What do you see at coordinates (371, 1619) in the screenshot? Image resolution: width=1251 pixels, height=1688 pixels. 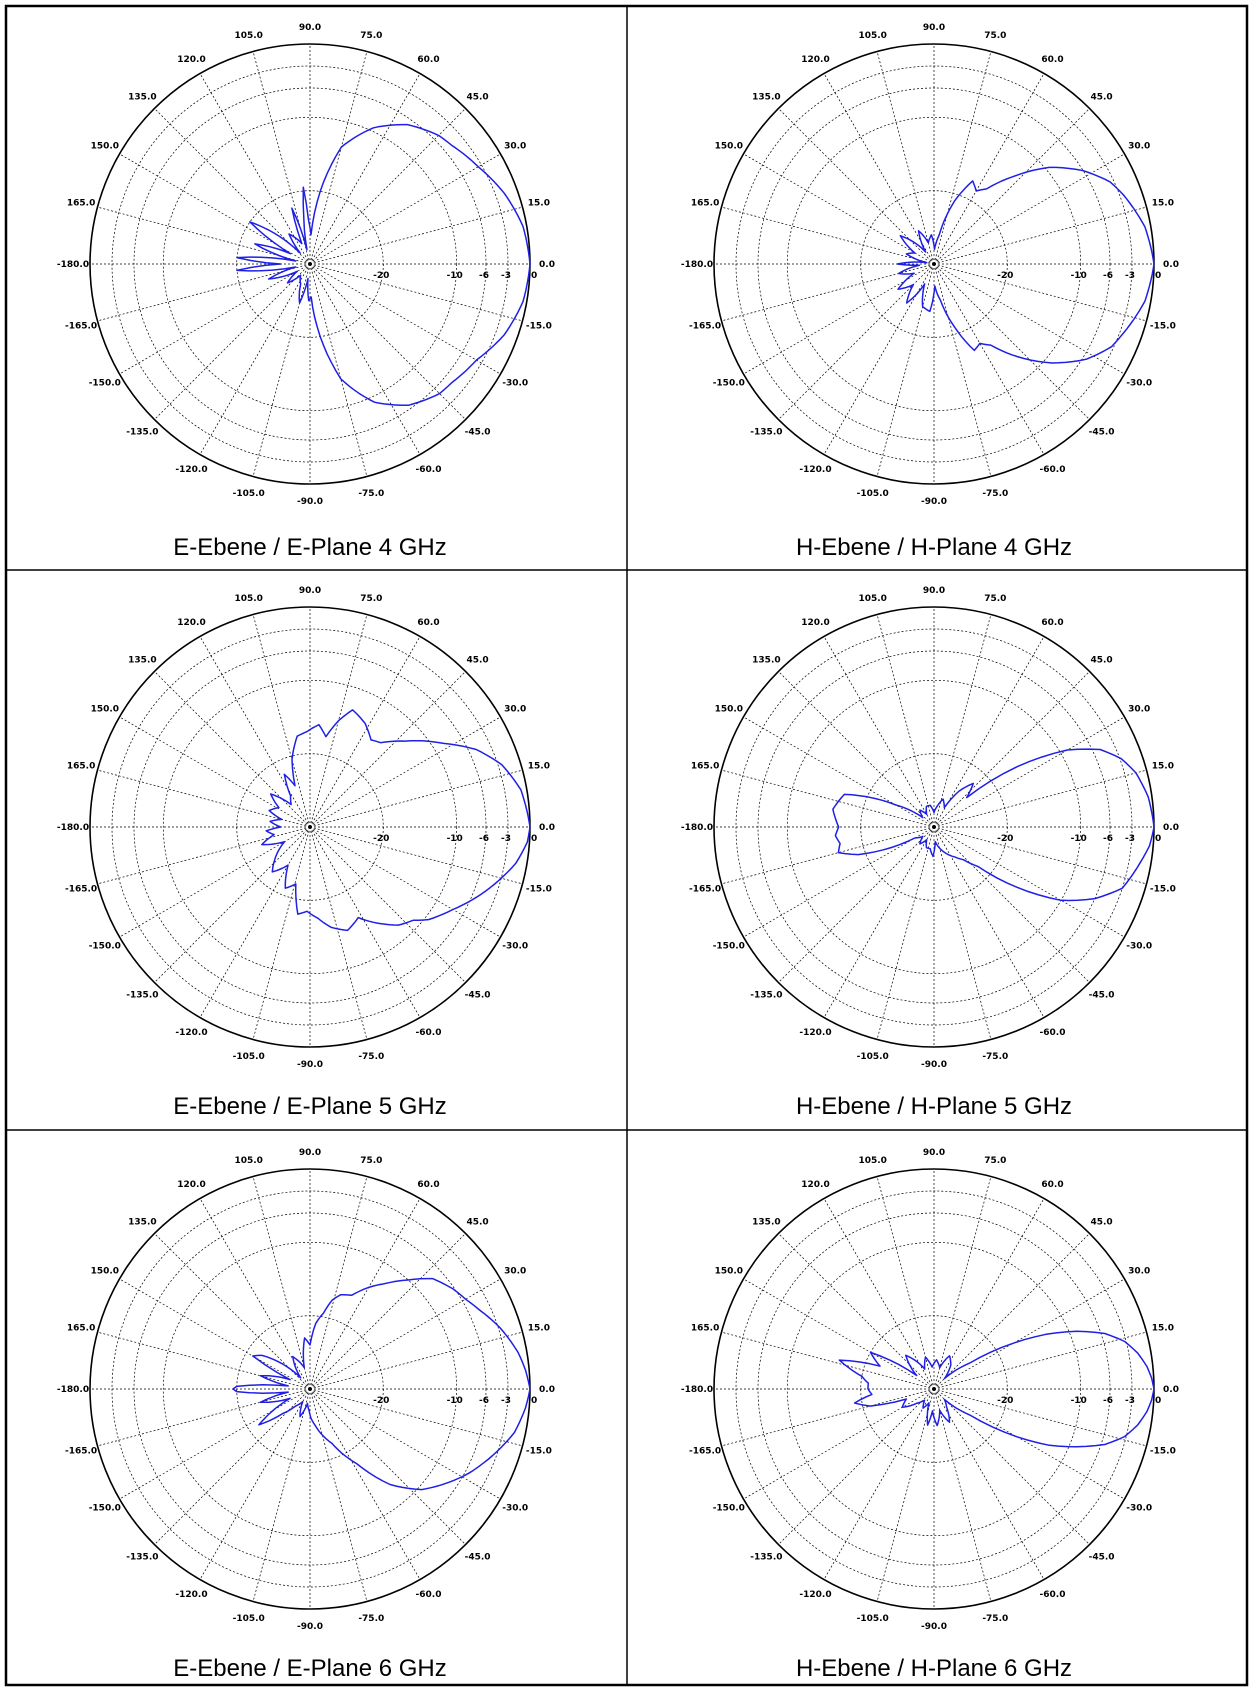 I see `angle-label: -75.0` at bounding box center [371, 1619].